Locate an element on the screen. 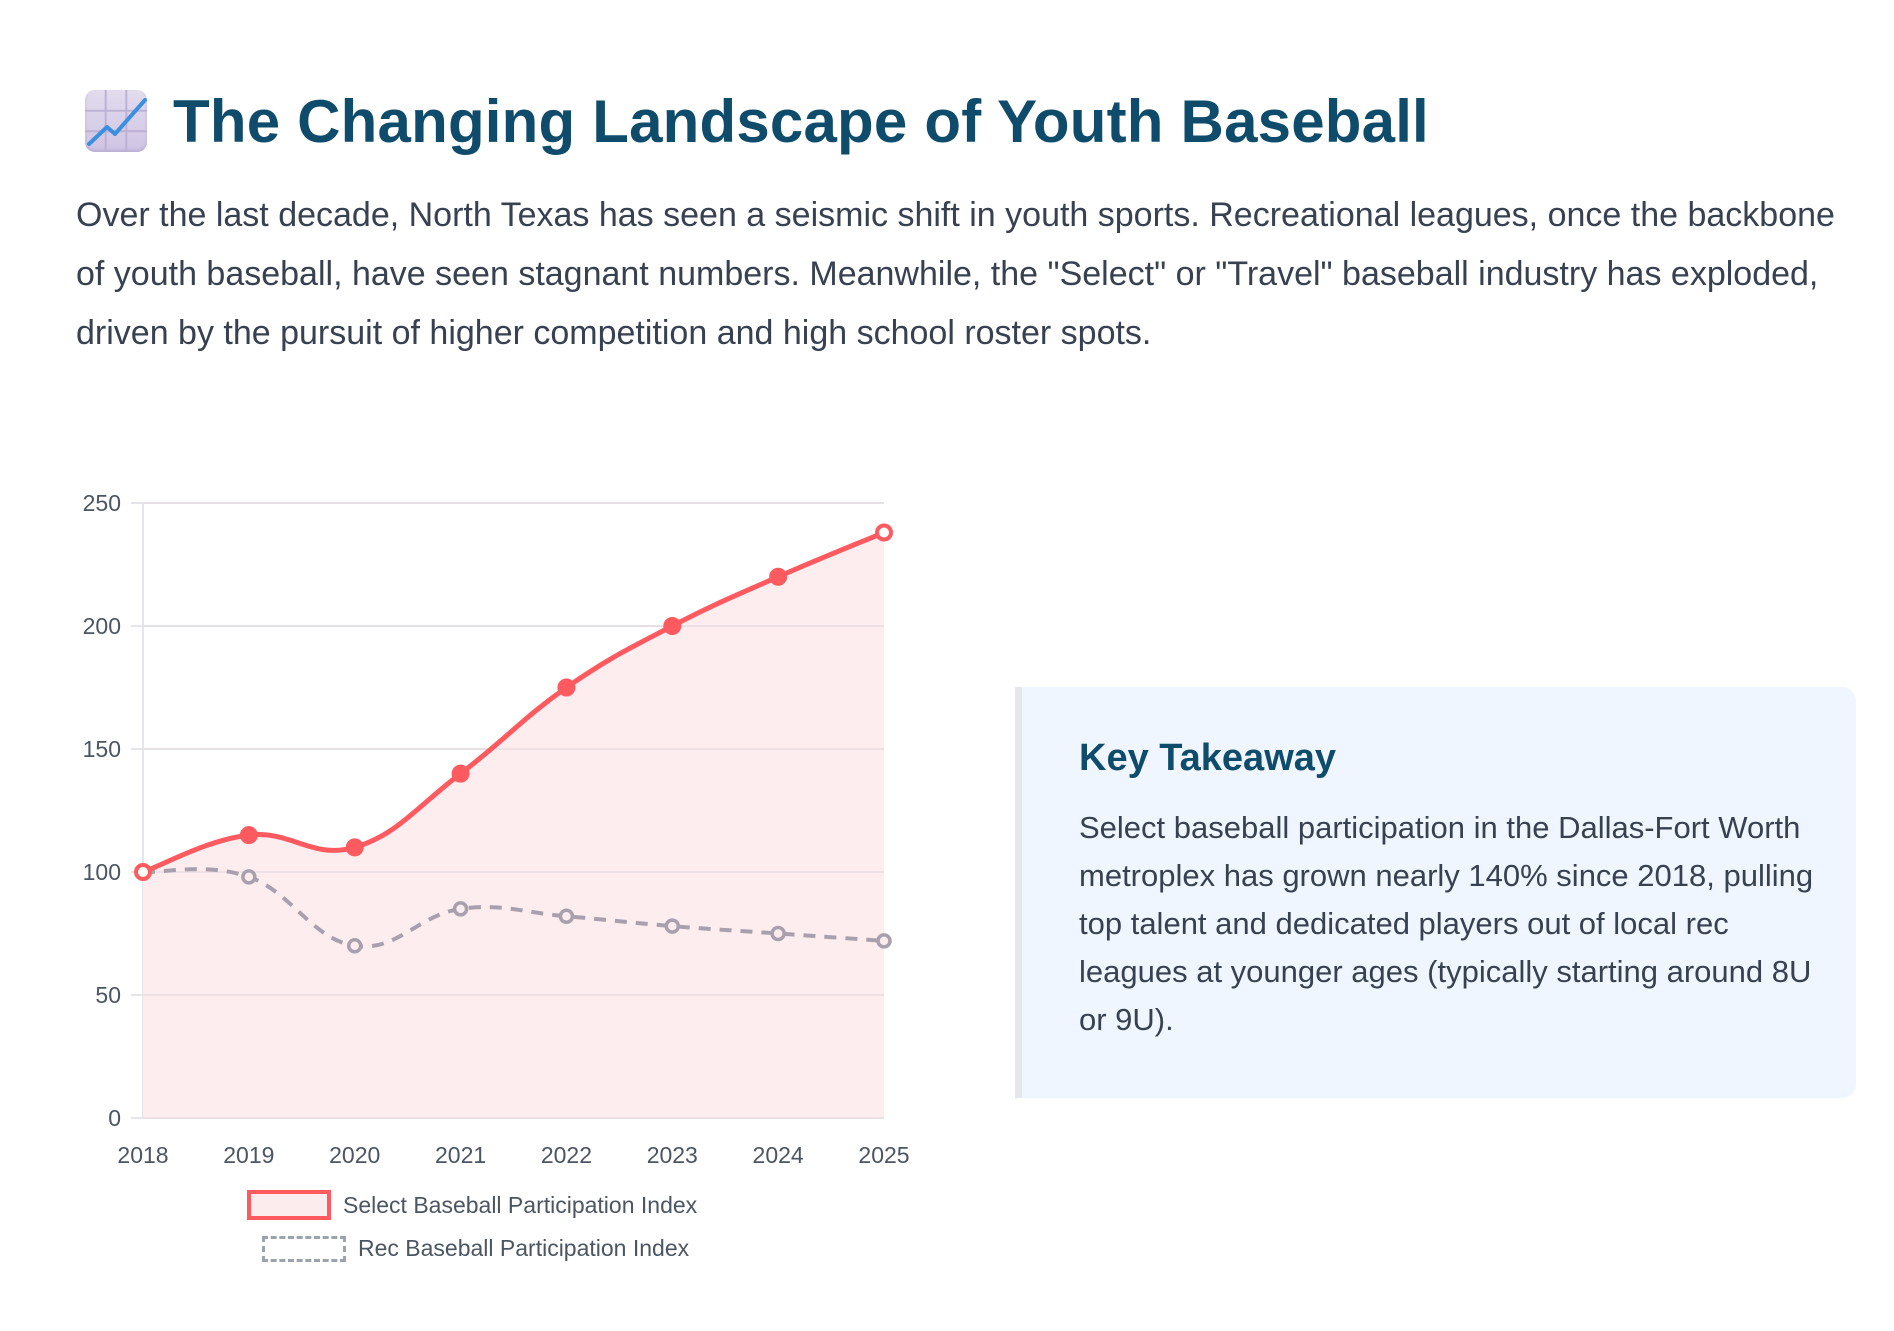 The height and width of the screenshot is (1331, 1894). legend-swatch-select is located at coordinates (289, 1205).